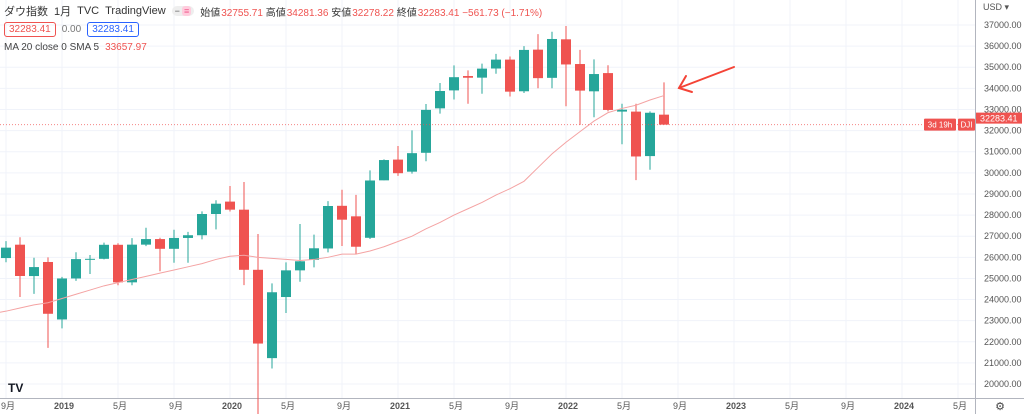 Image resolution: width=1024 pixels, height=414 pixels. What do you see at coordinates (71, 29) in the screenshot?
I see `spread: 0.00` at bounding box center [71, 29].